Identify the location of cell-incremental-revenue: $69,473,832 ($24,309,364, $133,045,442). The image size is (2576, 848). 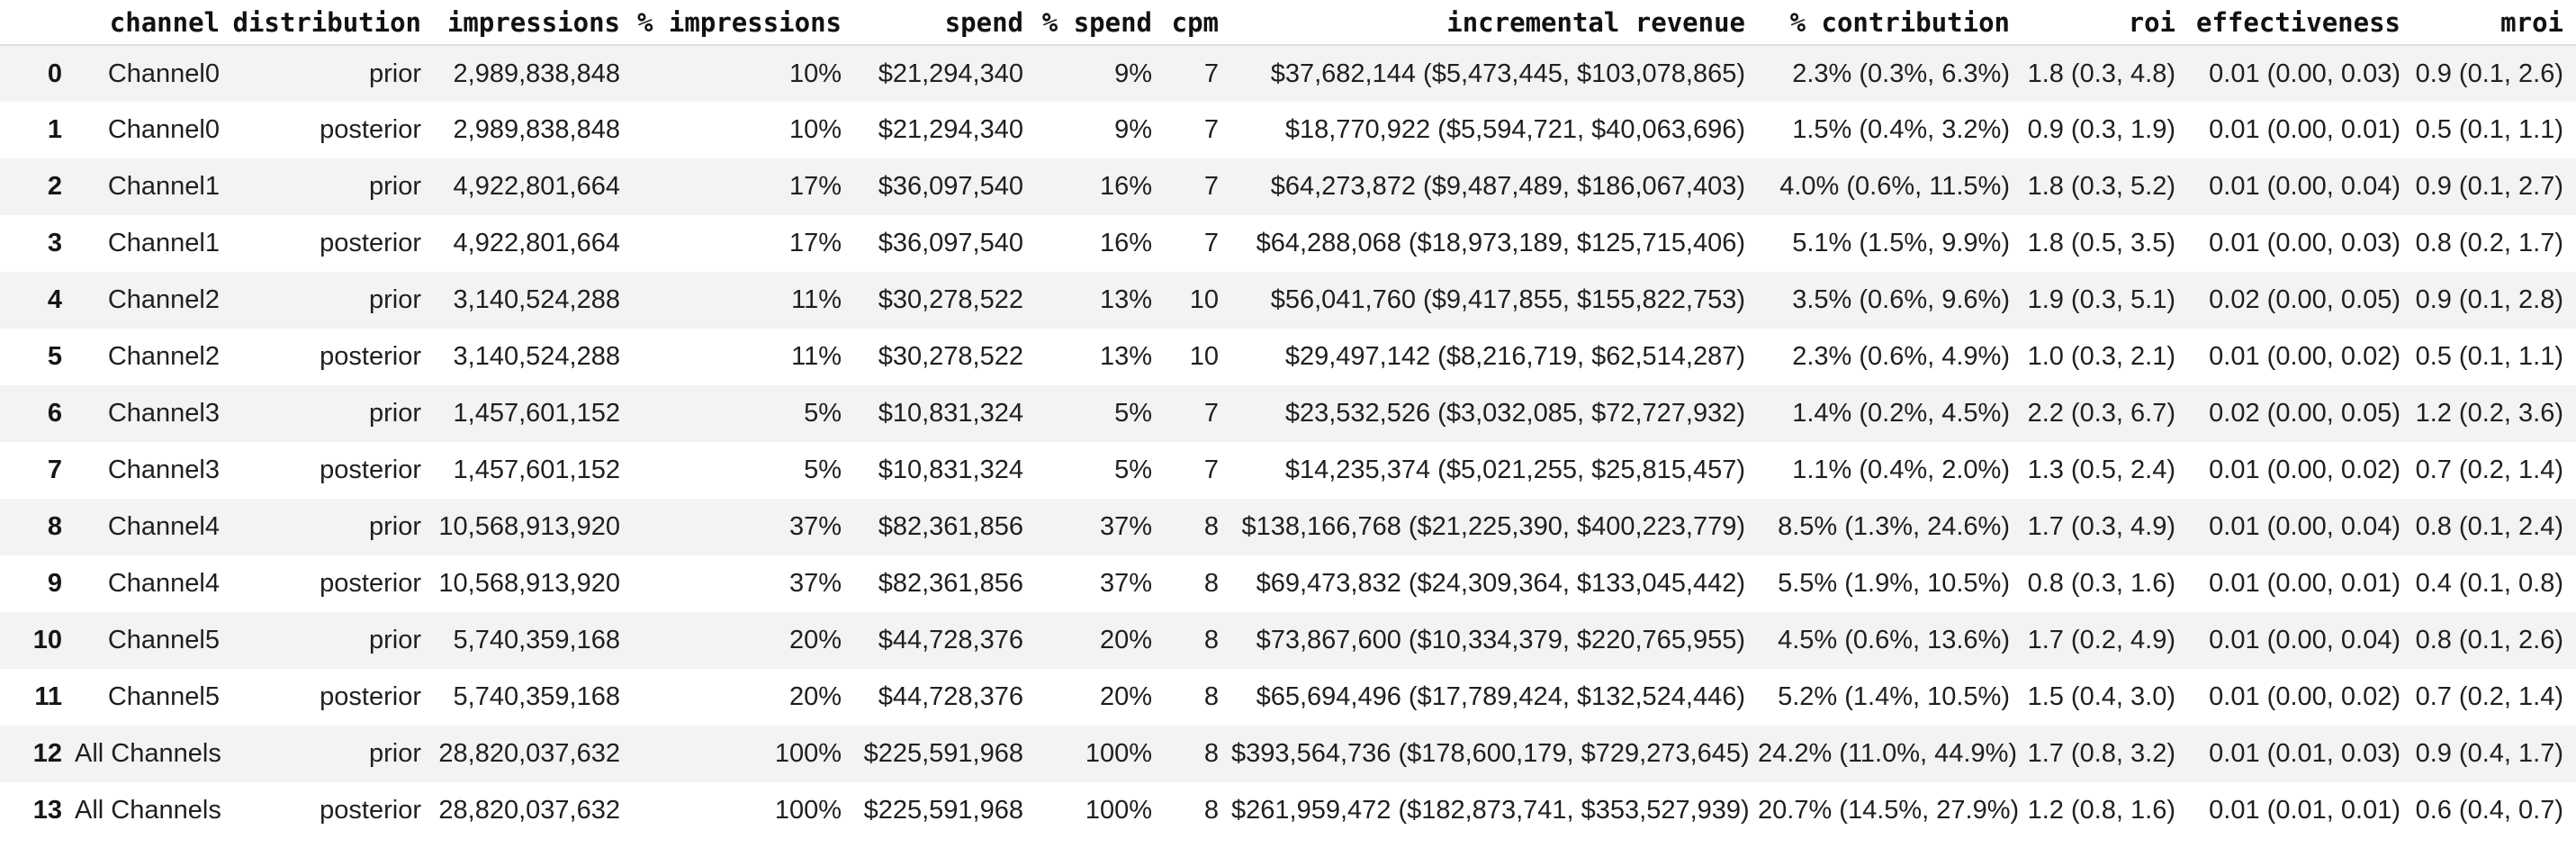
(1500, 584).